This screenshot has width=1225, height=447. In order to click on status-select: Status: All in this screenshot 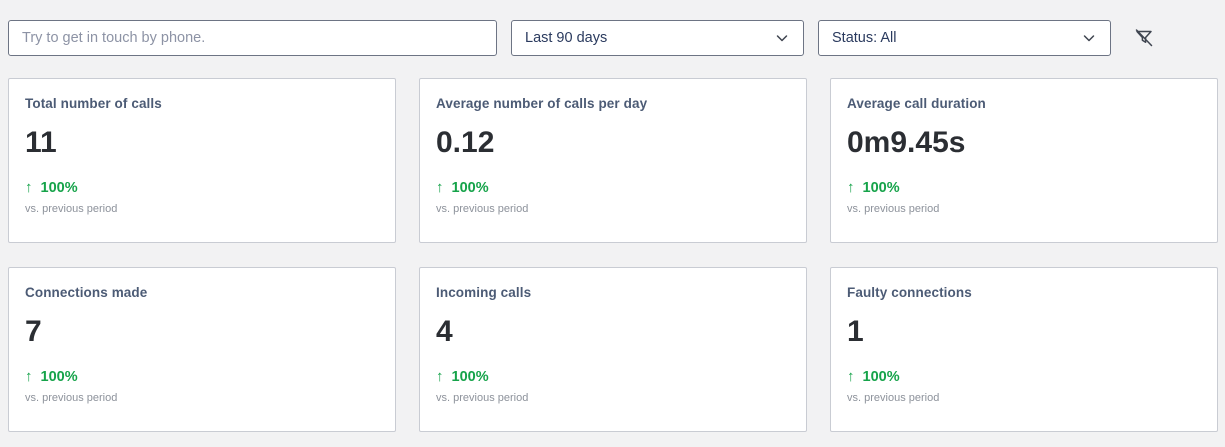, I will do `click(964, 38)`.